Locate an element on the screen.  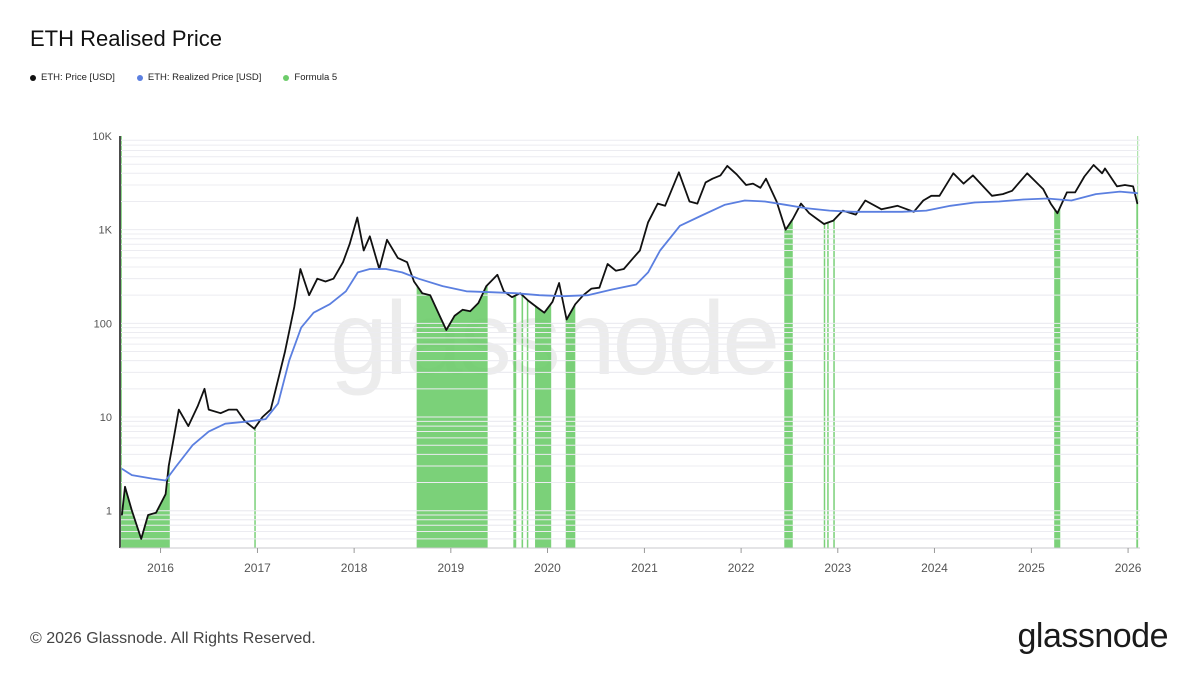
x-tick-label-5: 2021 is located at coordinates (644, 568).